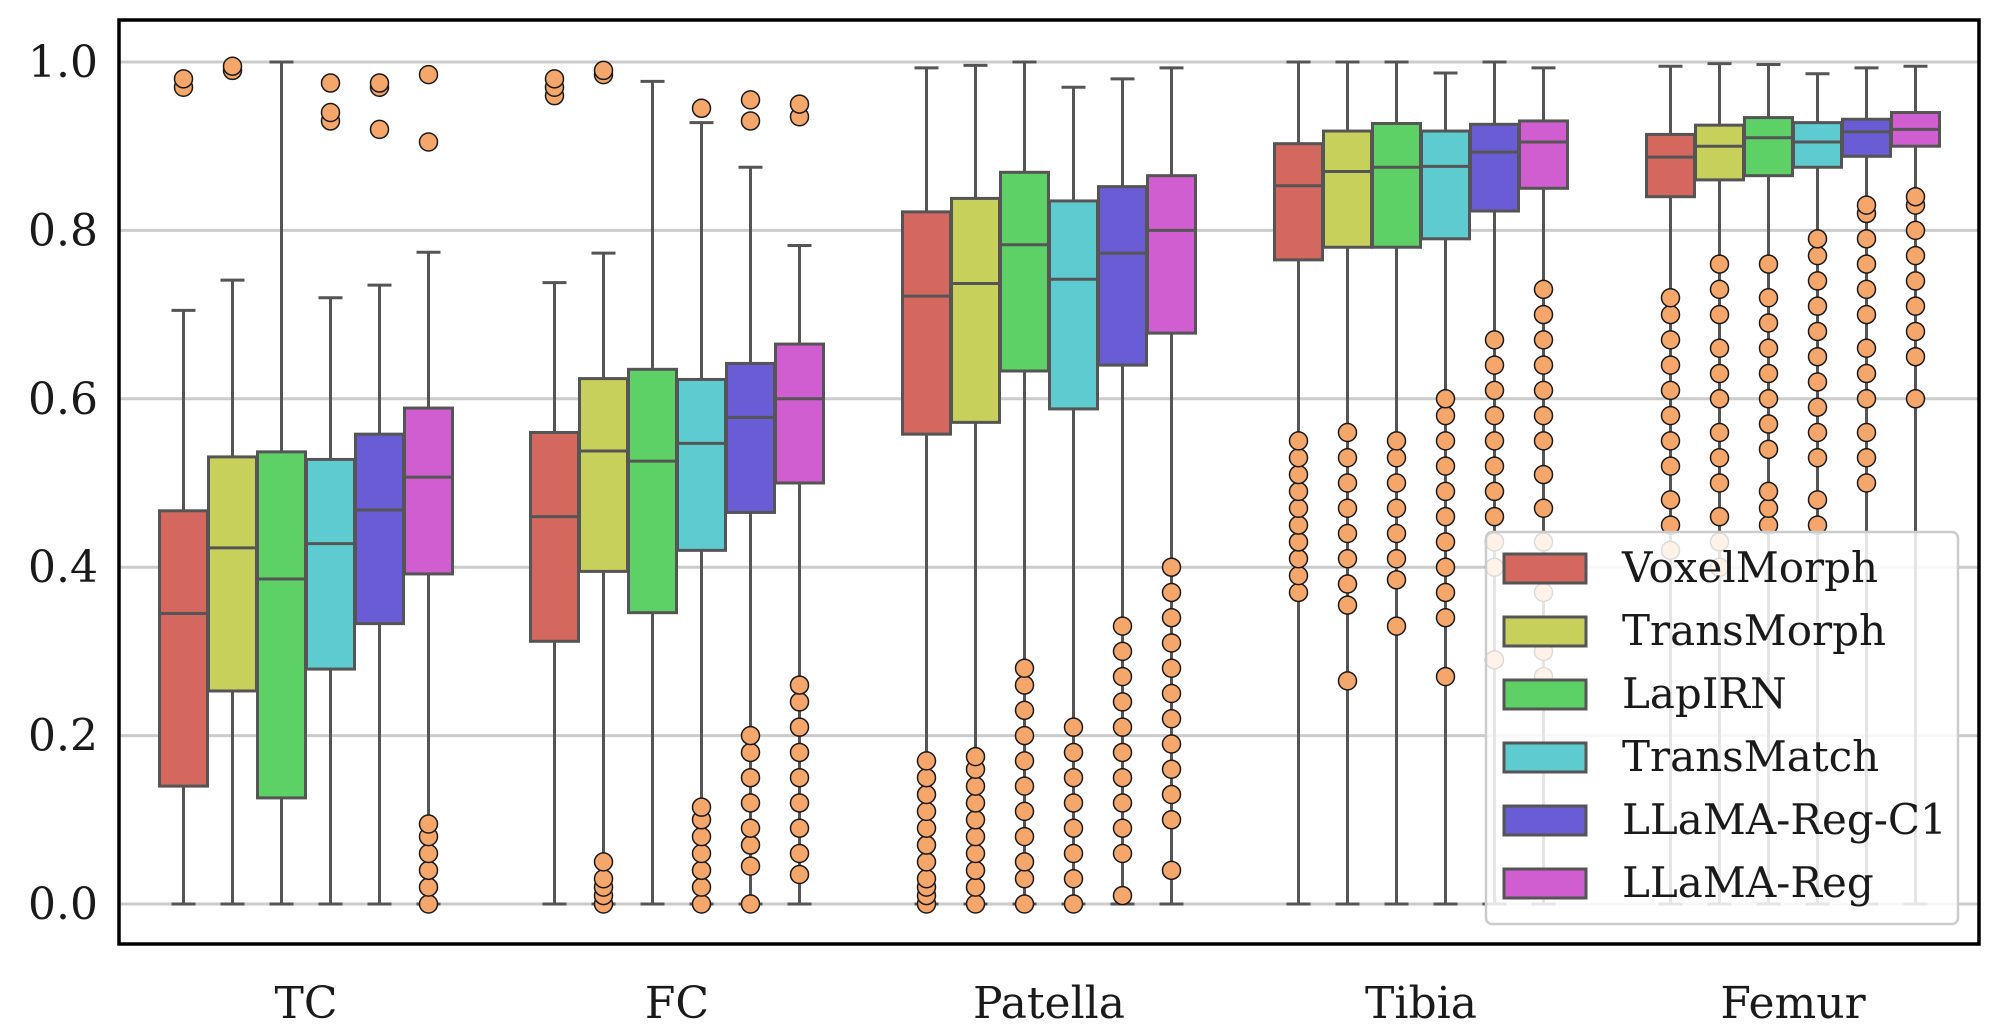  What do you see at coordinates (379, 489) in the screenshot?
I see `box-TC-LLaMA-Reg-C1` at bounding box center [379, 489].